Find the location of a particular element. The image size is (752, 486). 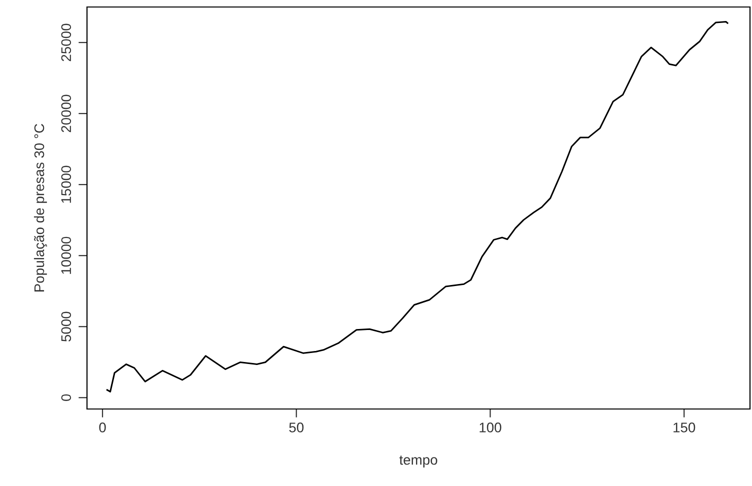

y-axis-title: População de presas 30 °C is located at coordinates (40, 208).